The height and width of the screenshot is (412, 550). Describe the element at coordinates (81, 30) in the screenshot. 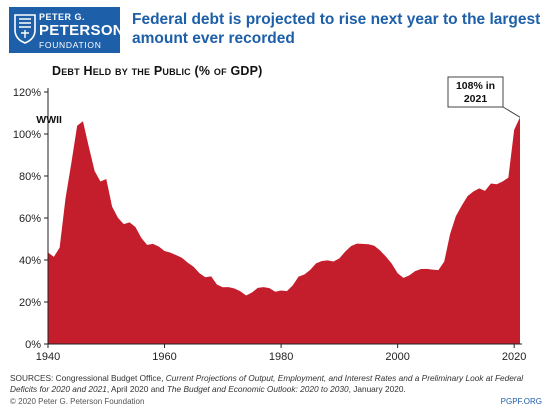

I see `logo-line-2: PETERSON` at that location.